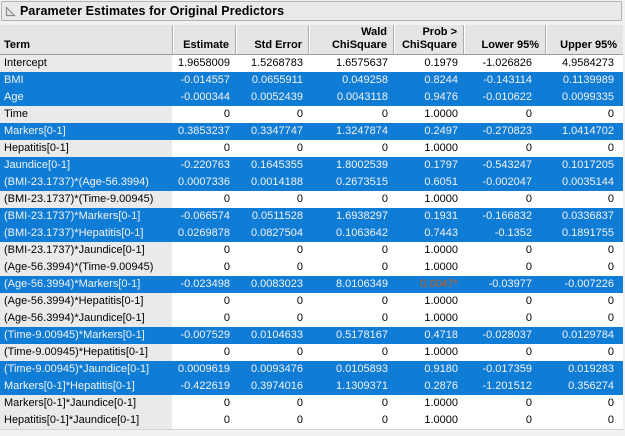 The width and height of the screenshot is (625, 436). What do you see at coordinates (584, 369) in the screenshot?
I see `value-cell: 0.019283` at bounding box center [584, 369].